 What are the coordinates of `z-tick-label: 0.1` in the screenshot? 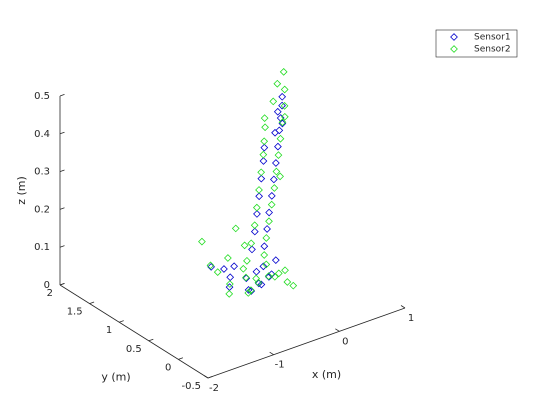 It's located at (42, 247).